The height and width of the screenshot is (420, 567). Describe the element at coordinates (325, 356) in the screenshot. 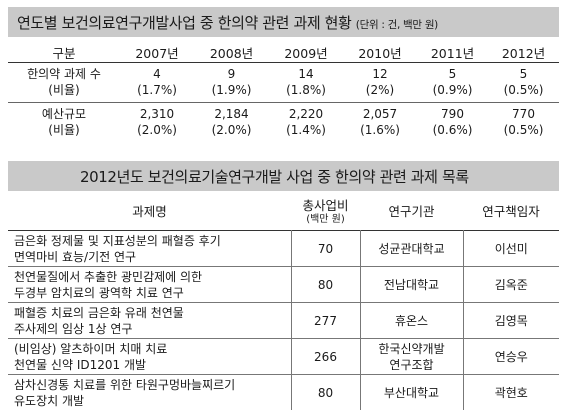

I see `budget-cell: 266` at that location.